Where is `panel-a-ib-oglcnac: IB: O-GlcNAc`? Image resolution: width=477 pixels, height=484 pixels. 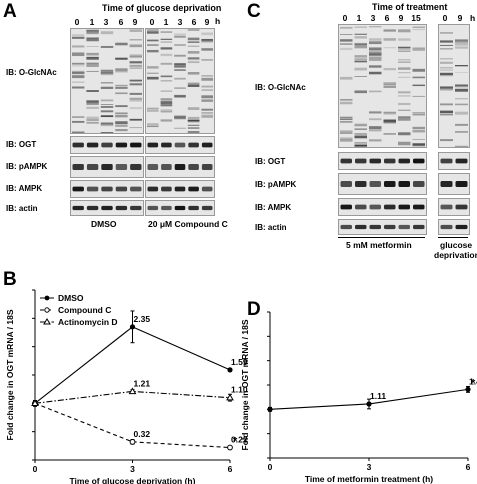
panel-a-ib-oglcnac: IB: O-GlcNAc is located at coordinates (31, 72).